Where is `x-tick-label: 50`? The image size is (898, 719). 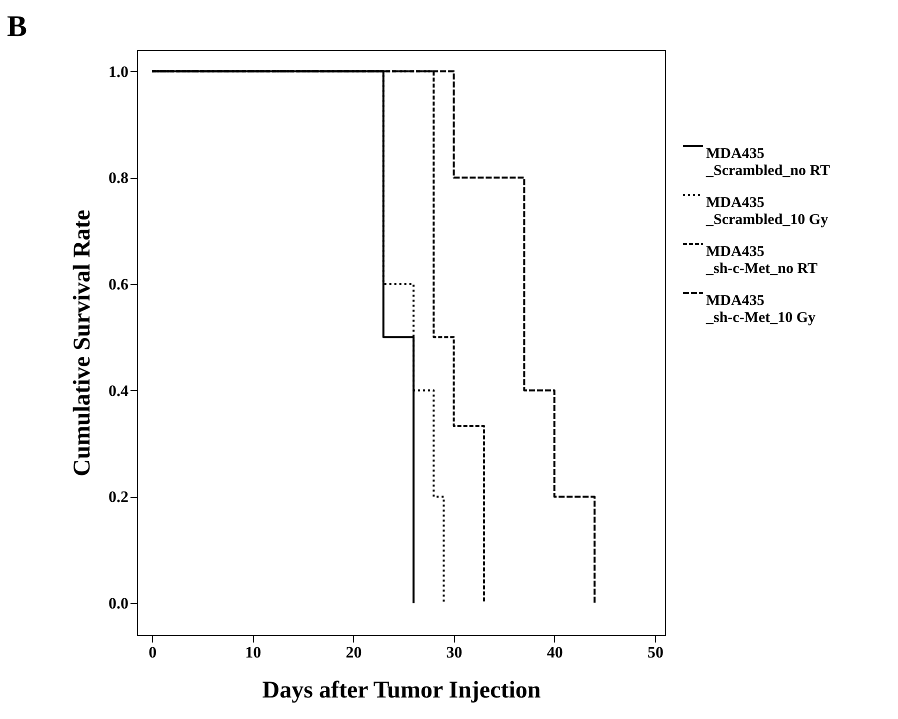 x-tick-label: 50 is located at coordinates (655, 653).